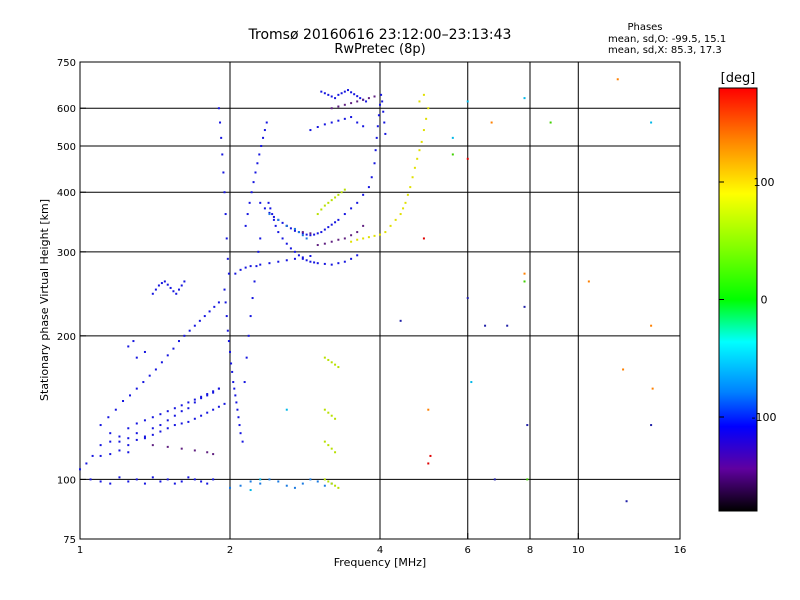 The image size is (800, 600). What do you see at coordinates (764, 417) in the screenshot?
I see `colorbar-tick-label: -100` at bounding box center [764, 417].